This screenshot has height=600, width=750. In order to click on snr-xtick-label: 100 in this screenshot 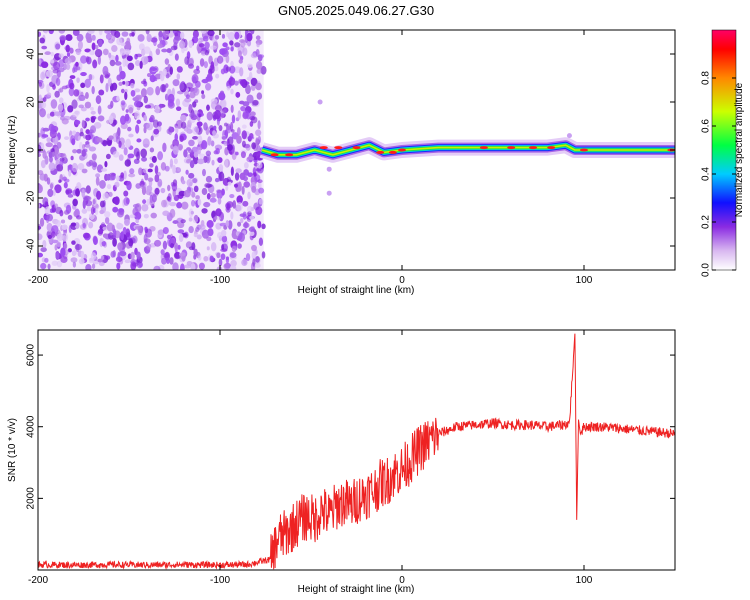, I will do `click(584, 580)`.